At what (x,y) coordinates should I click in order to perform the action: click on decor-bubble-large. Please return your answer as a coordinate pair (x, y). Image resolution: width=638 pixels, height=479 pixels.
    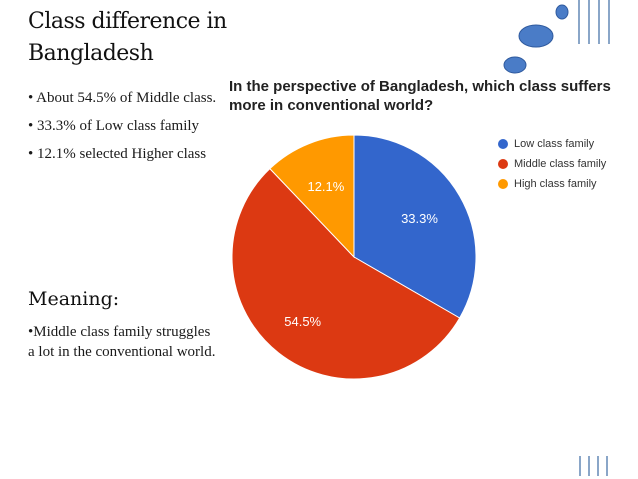
    Looking at the image, I should click on (536, 36).